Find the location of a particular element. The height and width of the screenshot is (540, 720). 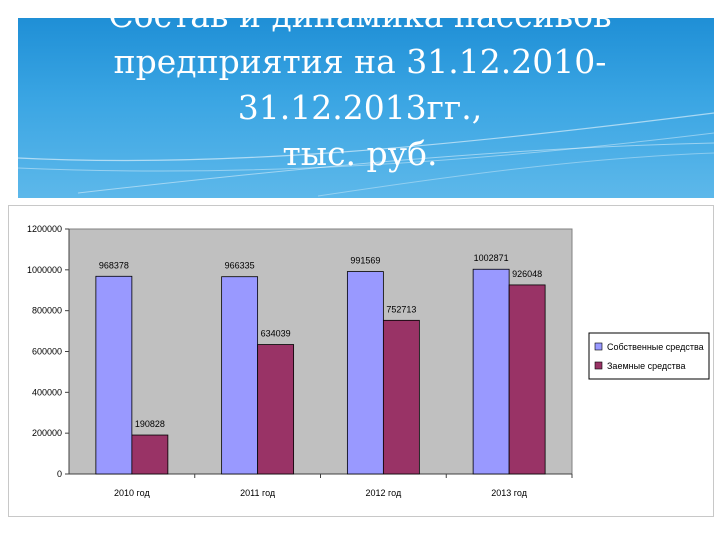

y-tick-label: 1200000 is located at coordinates (44, 229).